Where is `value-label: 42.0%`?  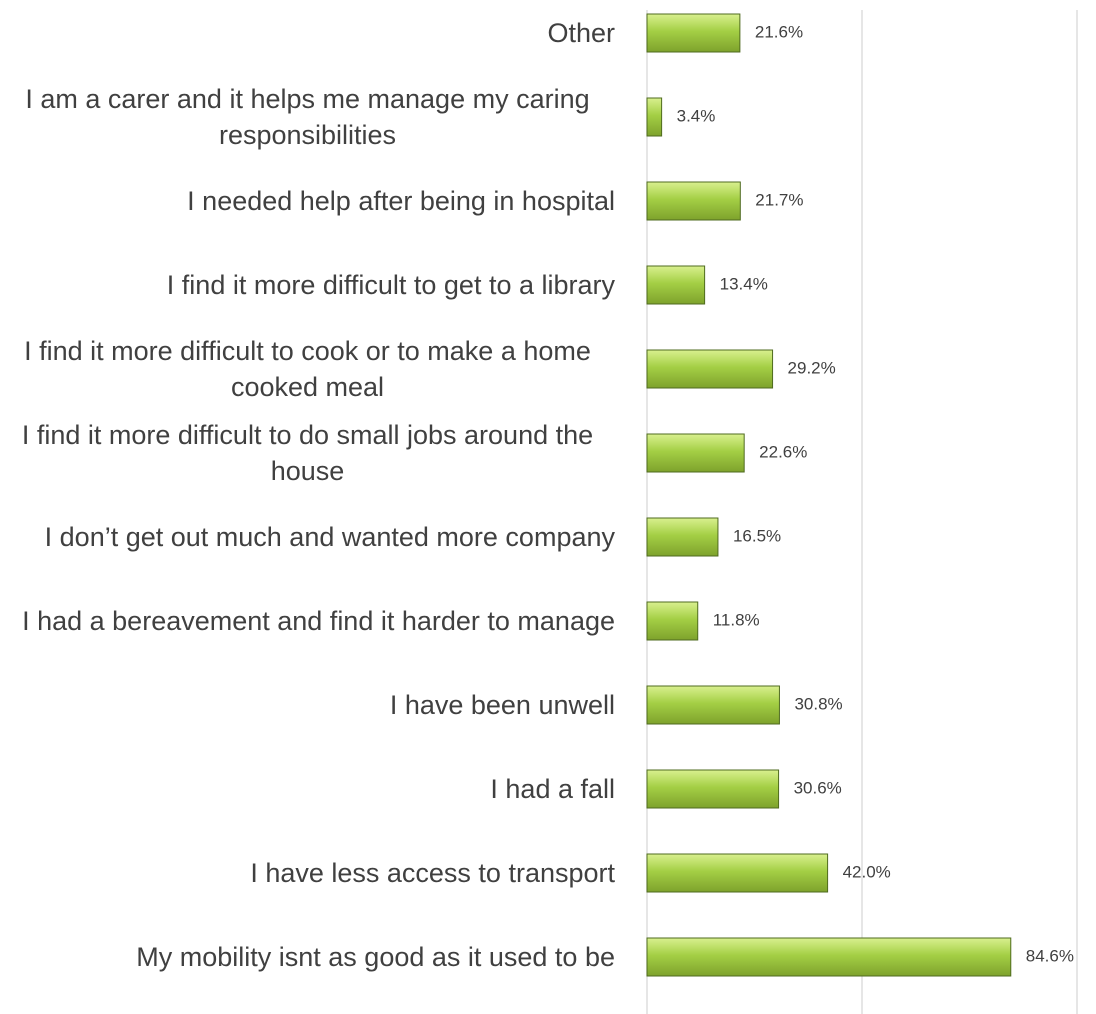 value-label: 42.0% is located at coordinates (867, 871).